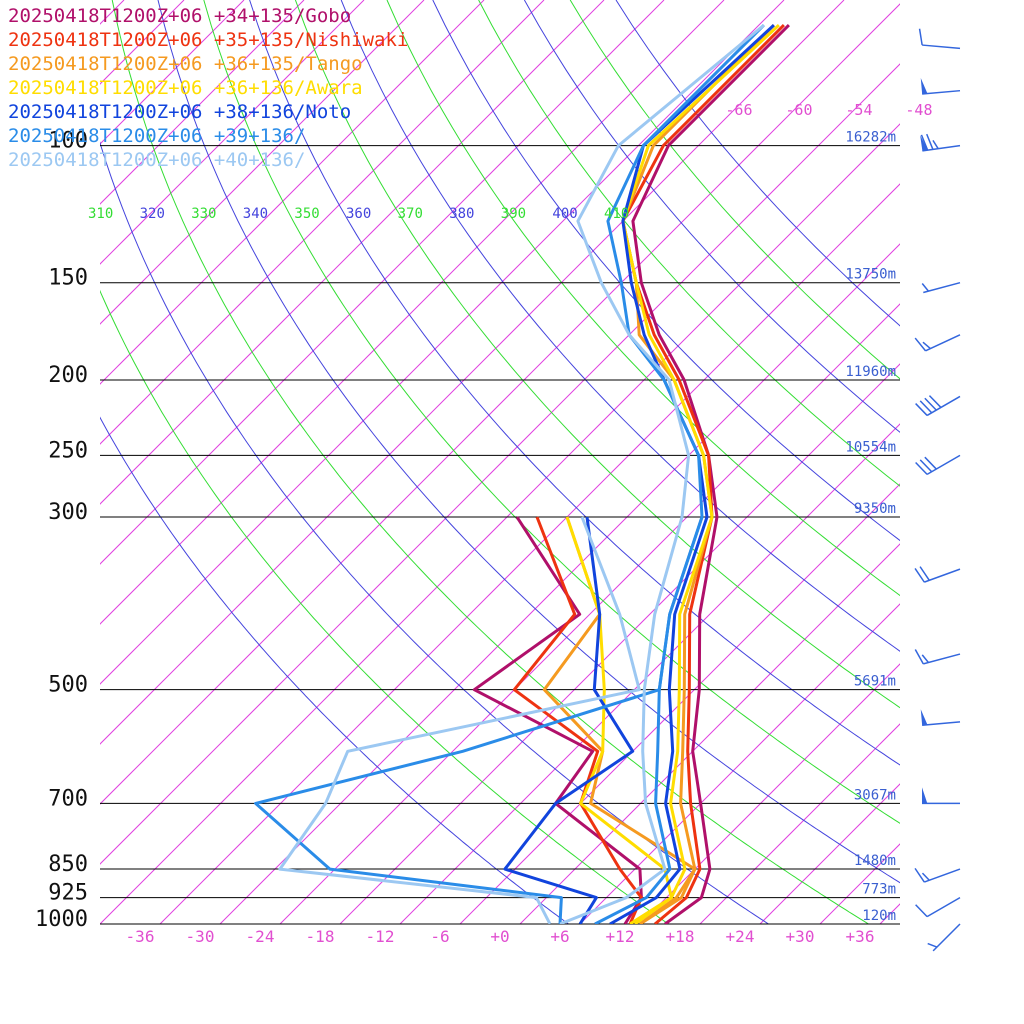  Describe the element at coordinates (380, 936) in the screenshot. I see `x-tick-label: -12` at that location.